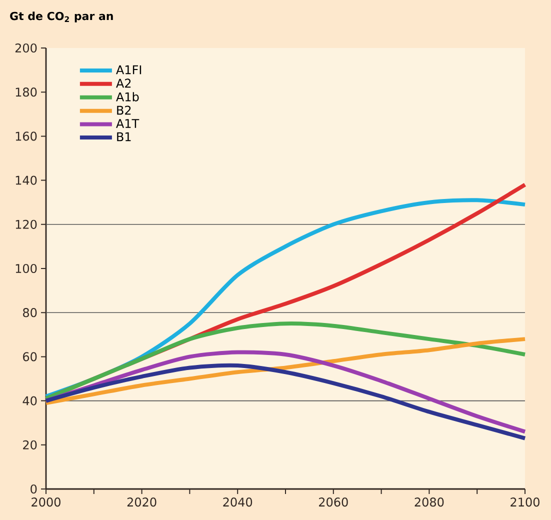  Describe the element at coordinates (26, 48) in the screenshot. I see `y-tick-label: 200` at that location.